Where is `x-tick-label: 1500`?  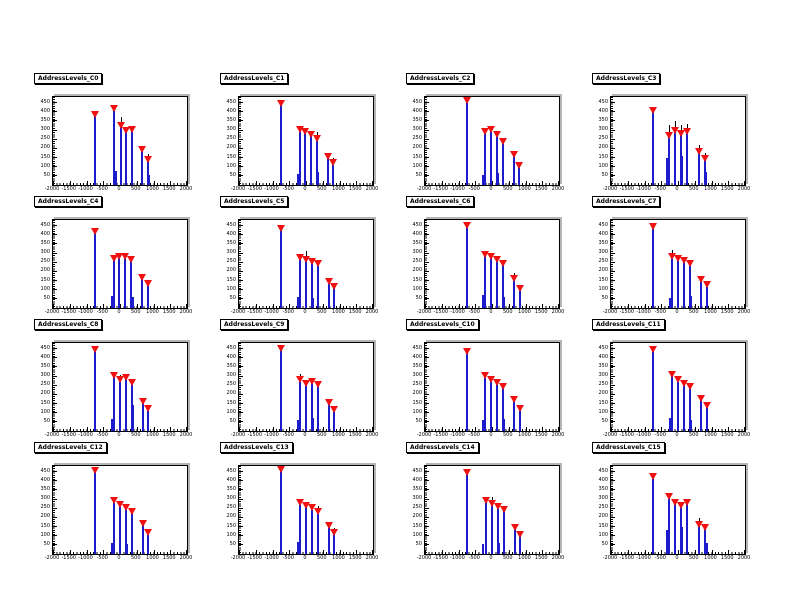 x-tick-label: 1500 is located at coordinates (355, 189).